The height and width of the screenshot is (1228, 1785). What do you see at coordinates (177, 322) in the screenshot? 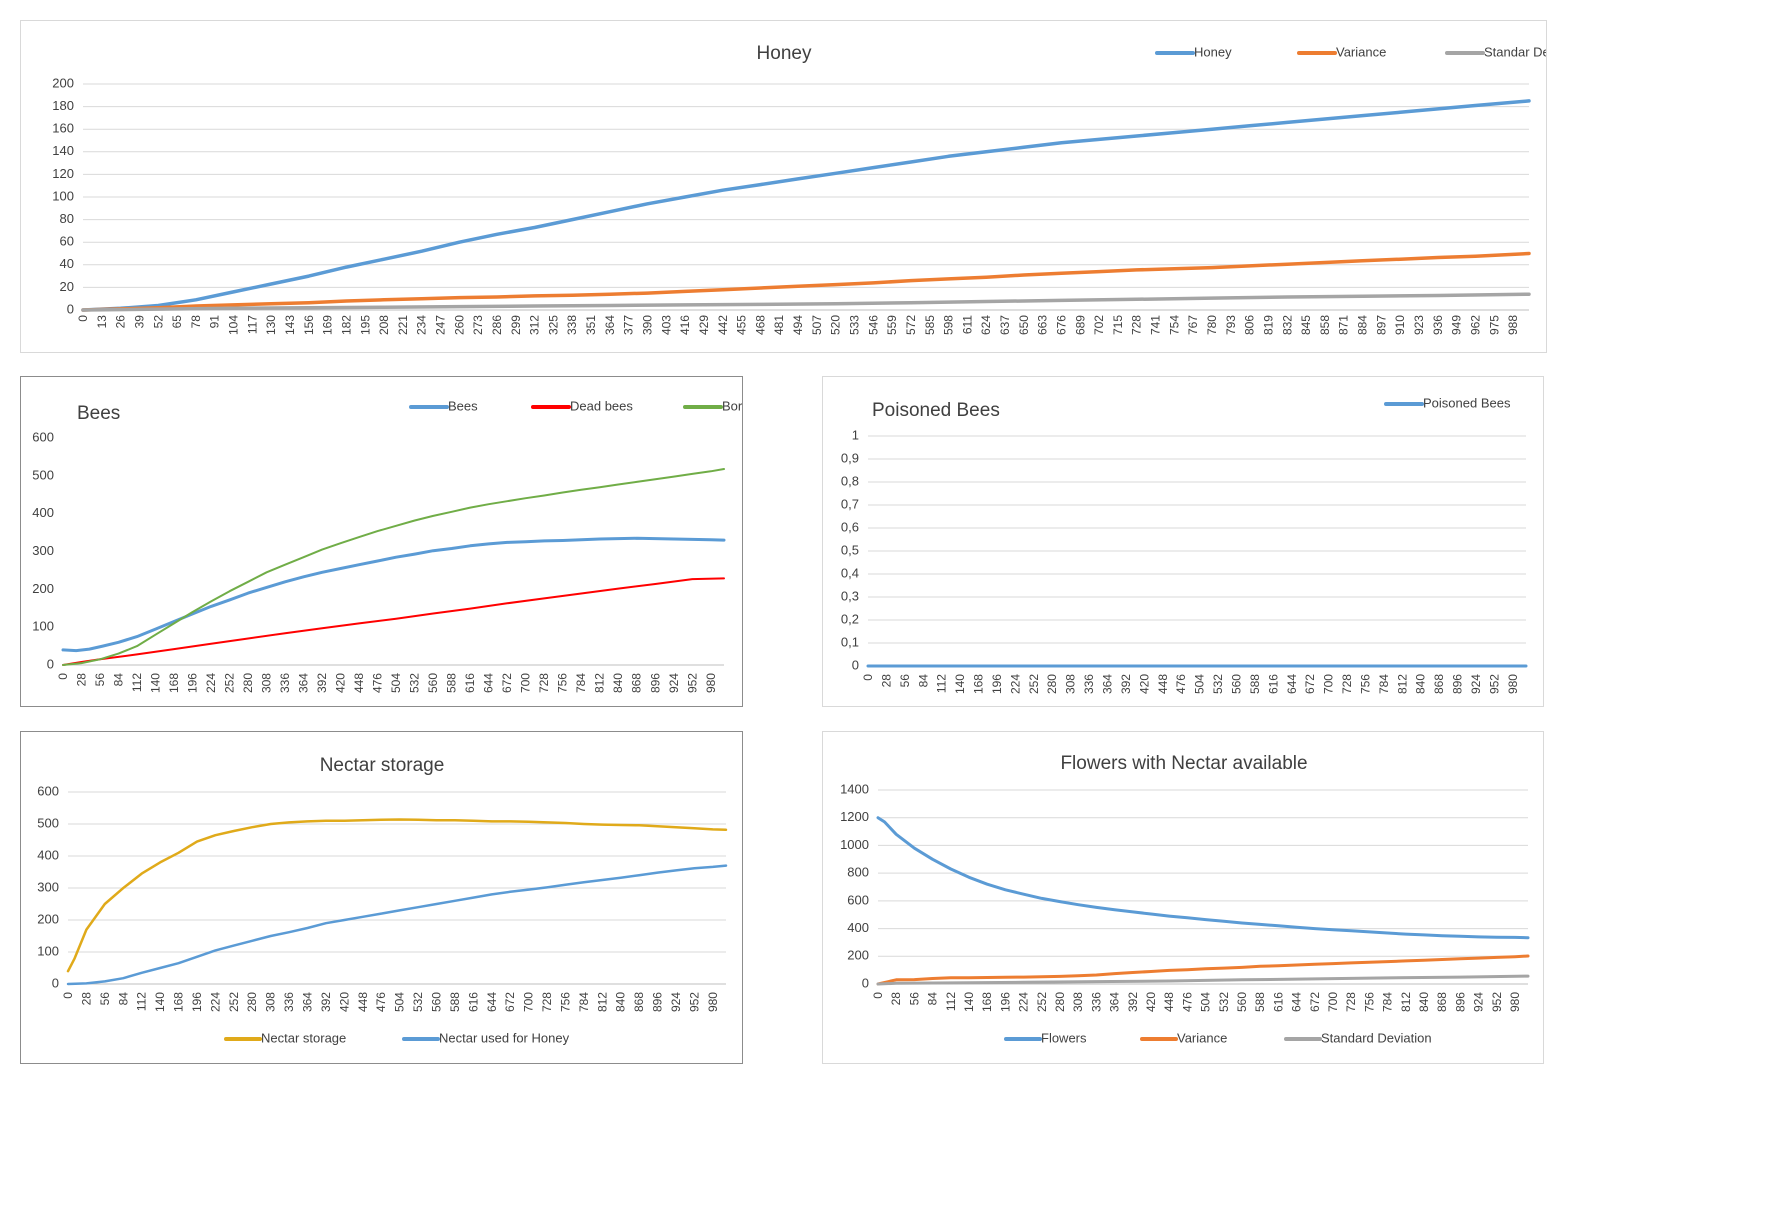
I see `x-tick-label: 65` at bounding box center [177, 322].